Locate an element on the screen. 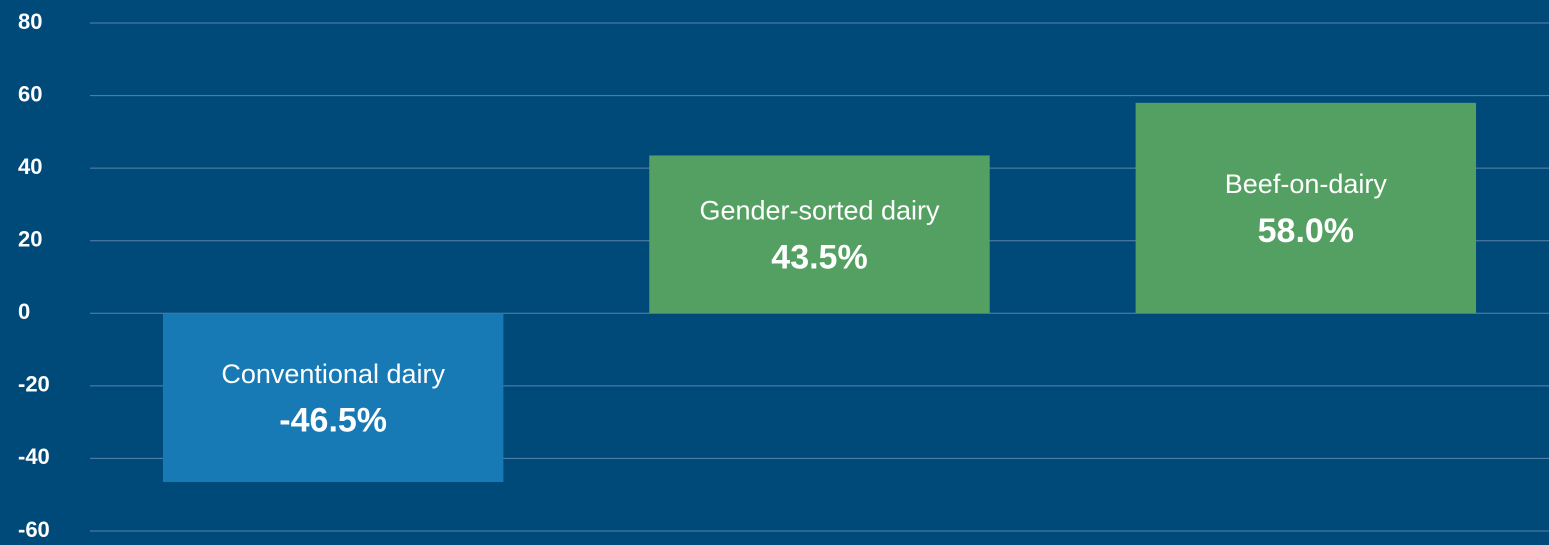 The width and height of the screenshot is (1549, 545). y-tick-label: -20 is located at coordinates (34, 384).